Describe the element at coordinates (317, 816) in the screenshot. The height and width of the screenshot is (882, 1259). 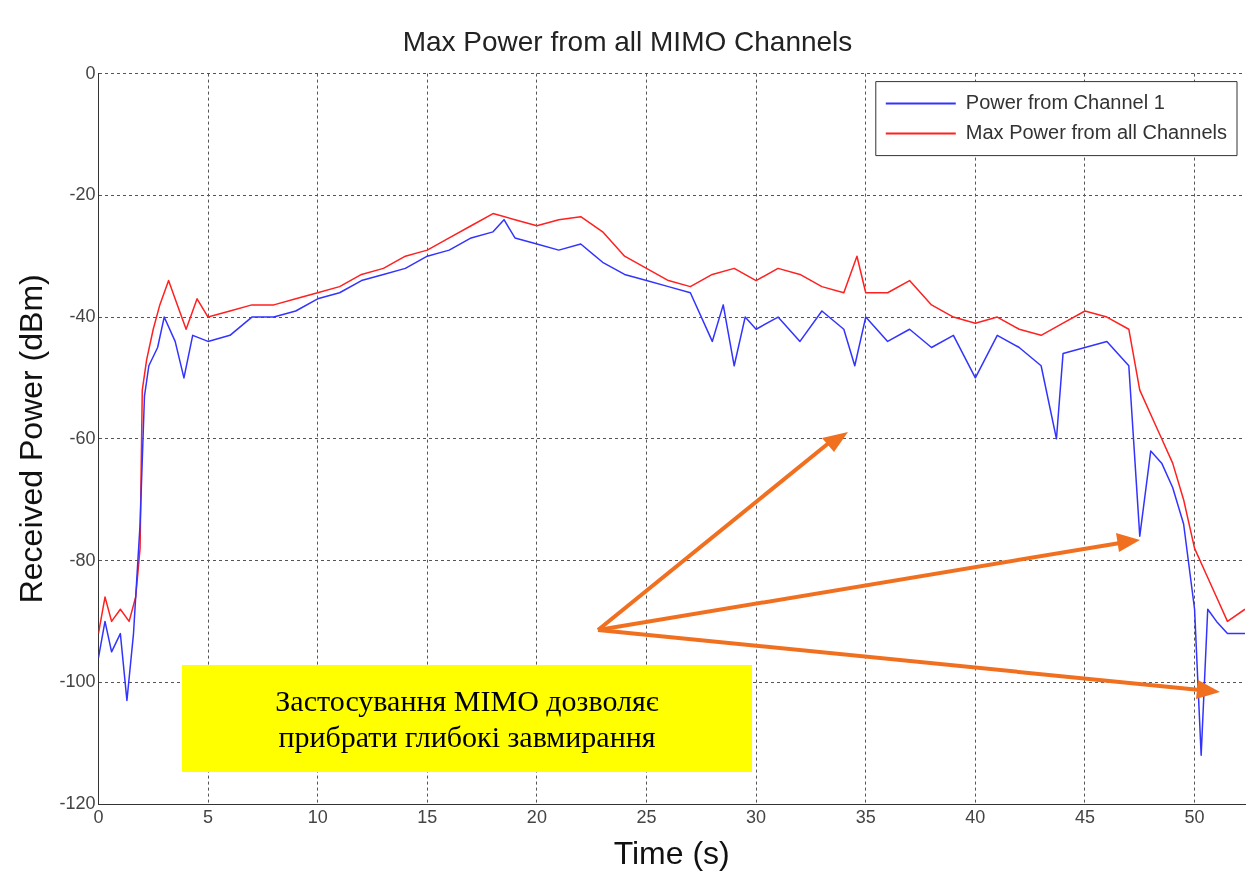
I see `x-tick-label: 10` at that location.